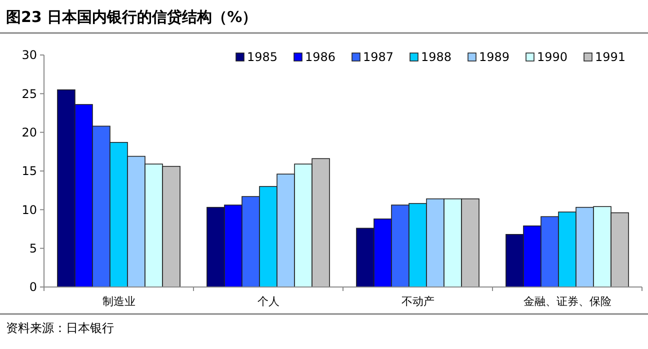 The width and height of the screenshot is (648, 349). I want to click on text: 资料来源：日本银行, so click(60, 328).